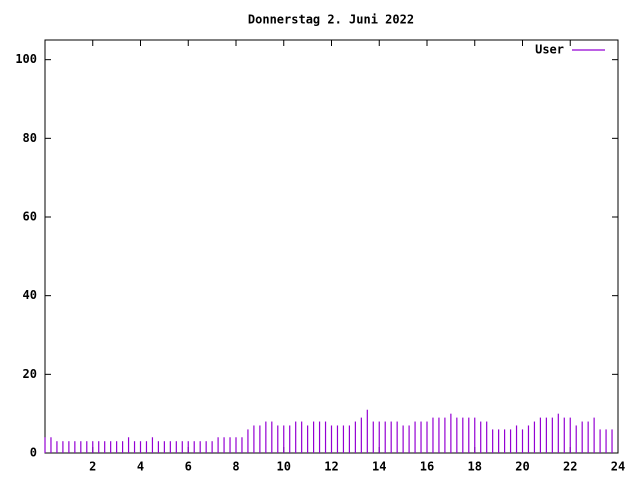 This screenshot has width=640, height=480. Describe the element at coordinates (331, 467) in the screenshot. I see `x-tick-label: 12` at that location.